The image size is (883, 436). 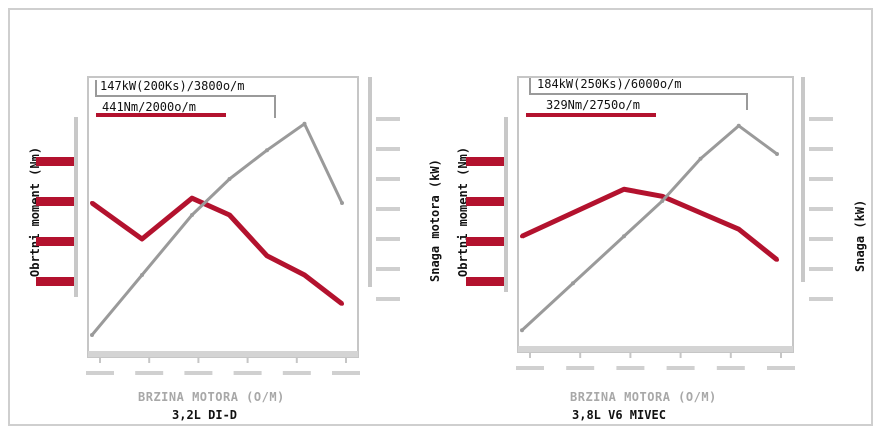 What do you see at coordinates (211, 397) in the screenshot?
I see `left-chart-x-axis-label: BRZINA MOTORA (O/M)` at bounding box center [211, 397].